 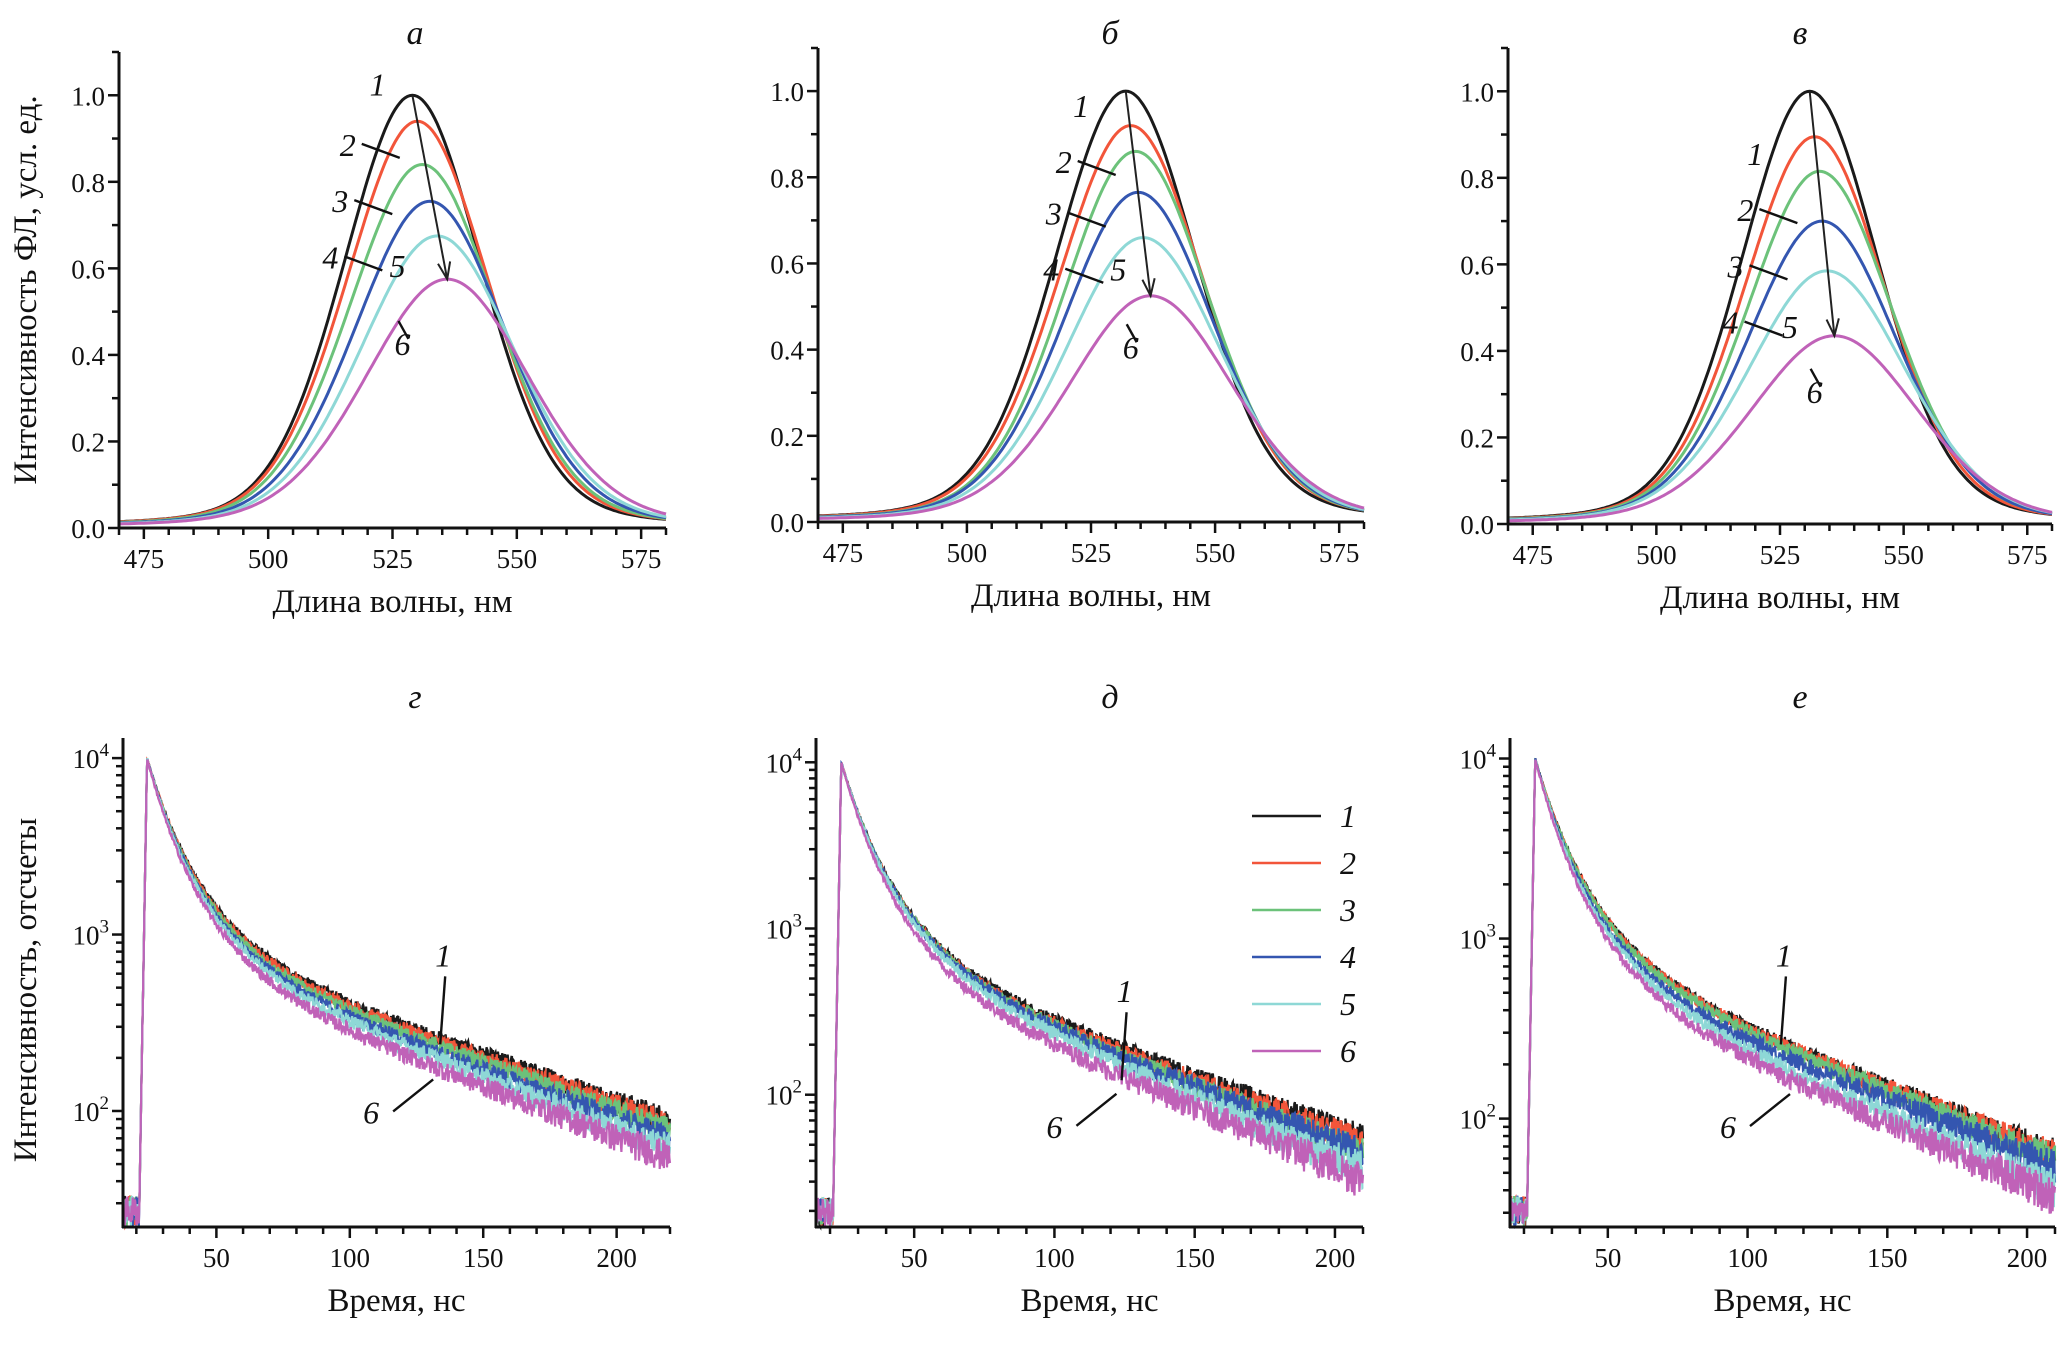 What do you see at coordinates (350, 1258) in the screenshot?
I see `x-tick-label: 100` at bounding box center [350, 1258].